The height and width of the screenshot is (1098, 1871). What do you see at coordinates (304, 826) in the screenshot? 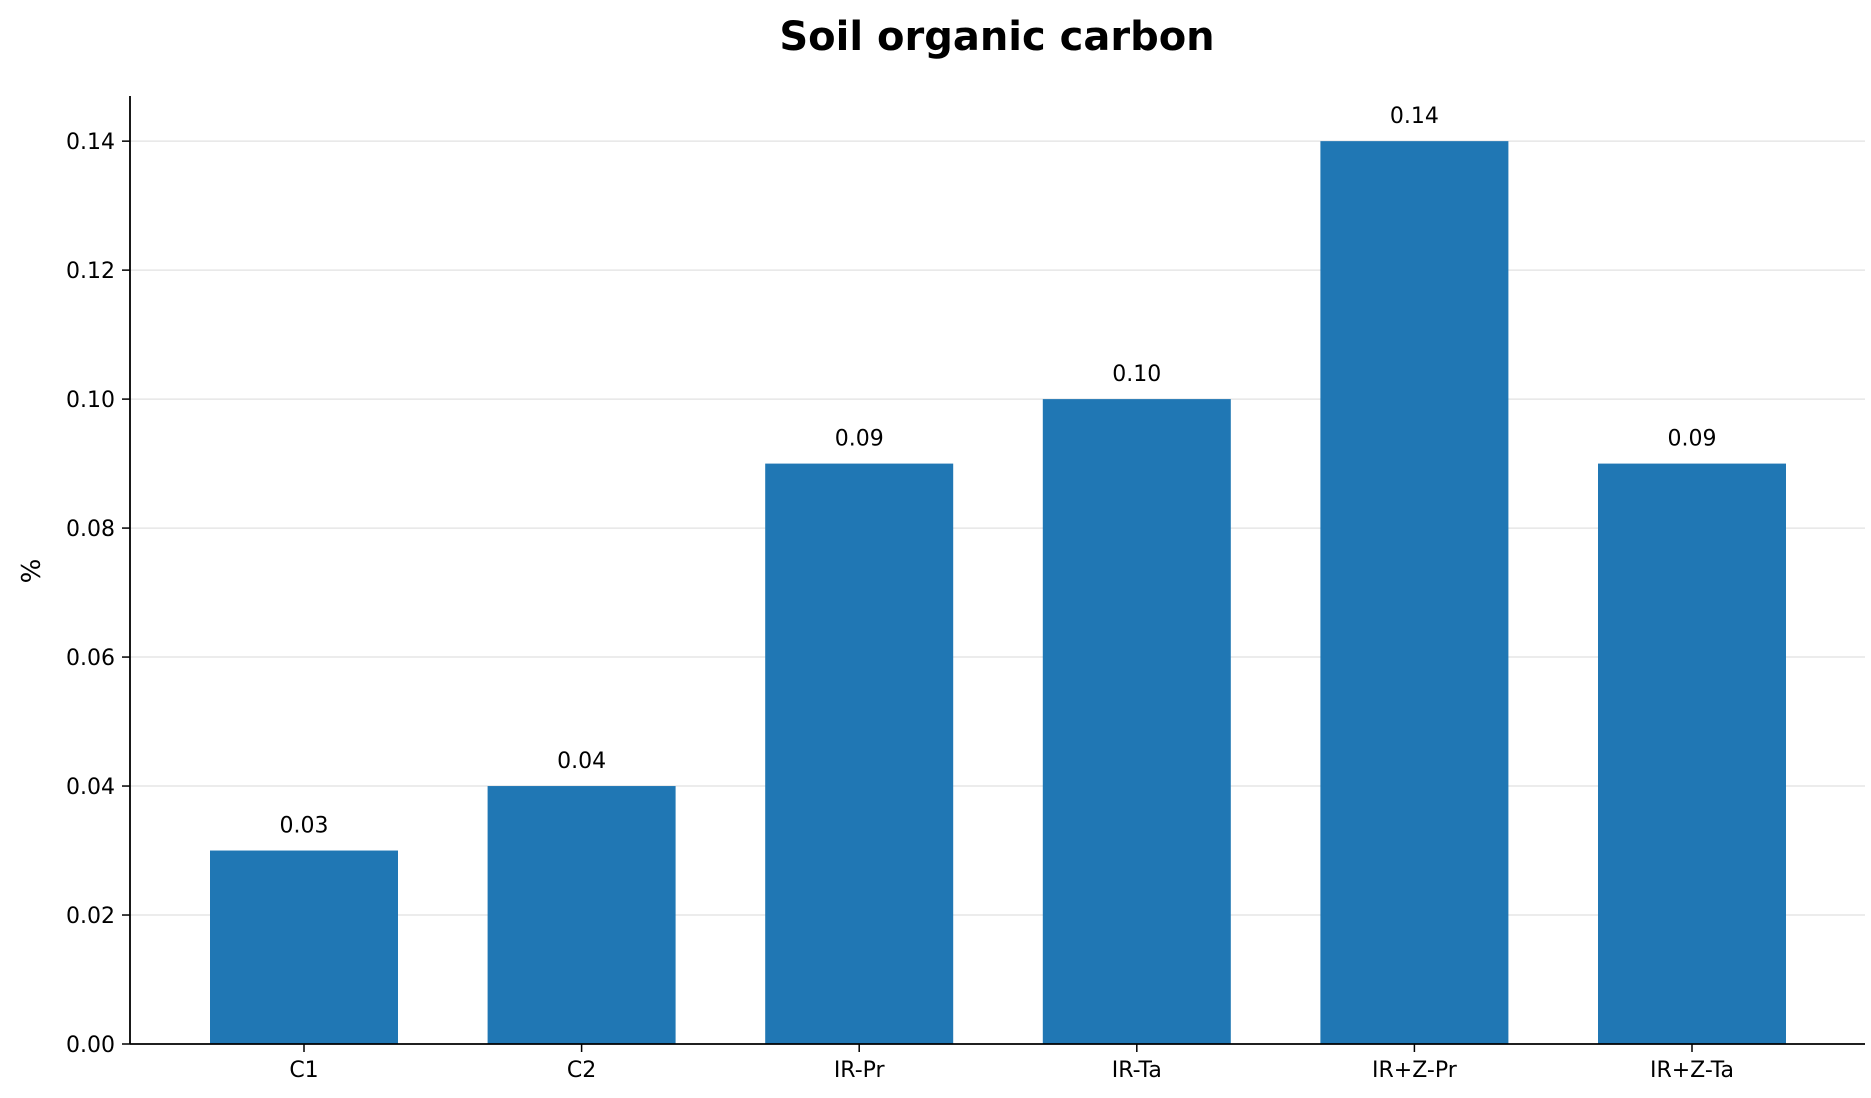
I see `data-label: 0.03` at bounding box center [304, 826].